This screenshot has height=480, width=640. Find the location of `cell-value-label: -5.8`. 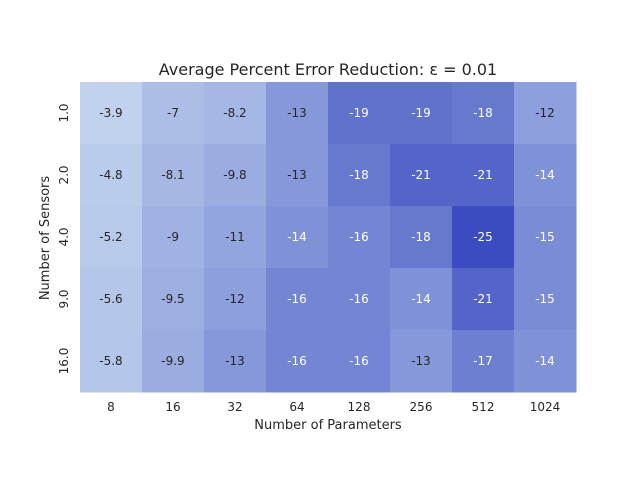

cell-value-label: -5.8 is located at coordinates (110, 361).